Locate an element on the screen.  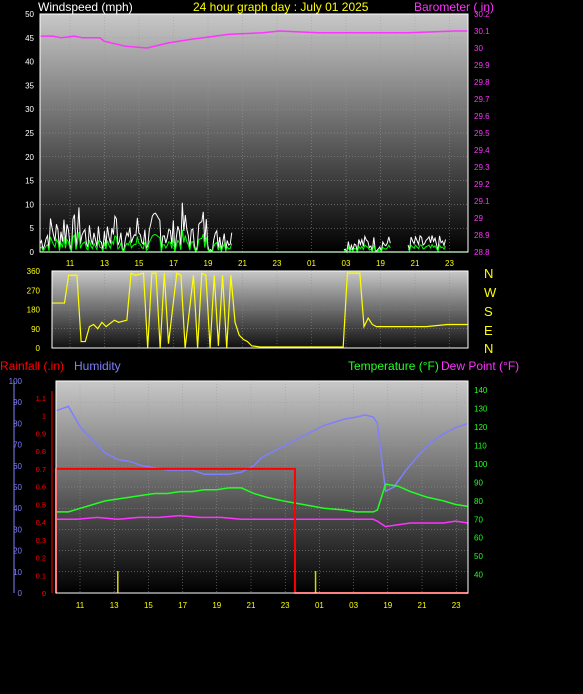
rain-tick-label: 1 is located at coordinates (44, 416).